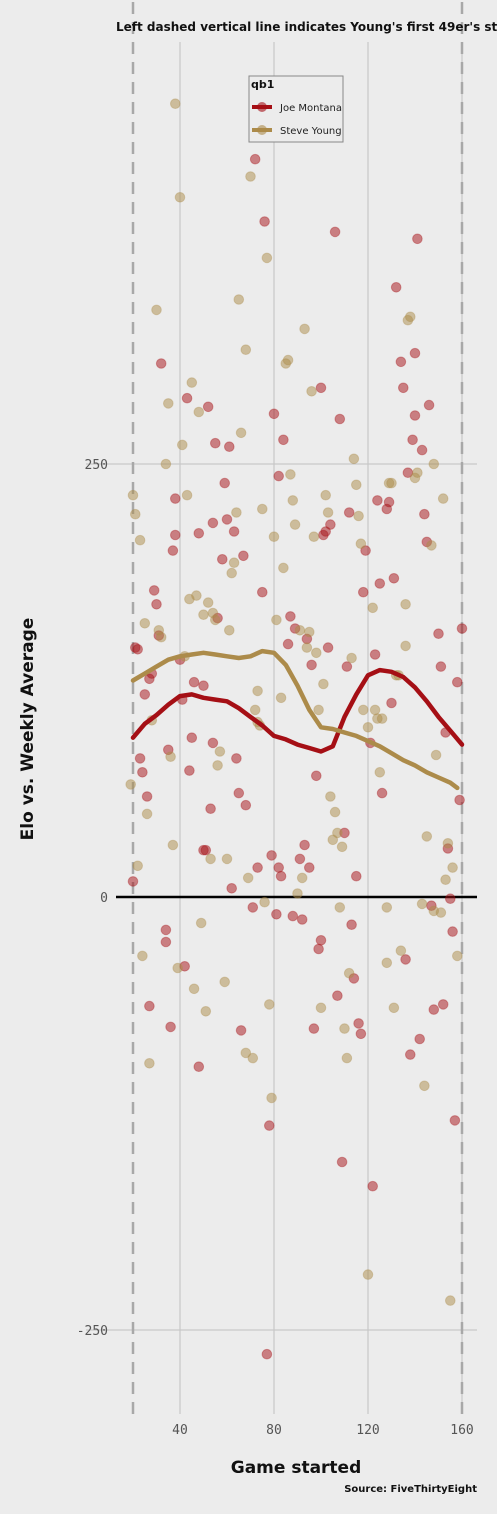  Describe the element at coordinates (92, 1331) in the screenshot. I see `y-tick-label: -250` at that location.